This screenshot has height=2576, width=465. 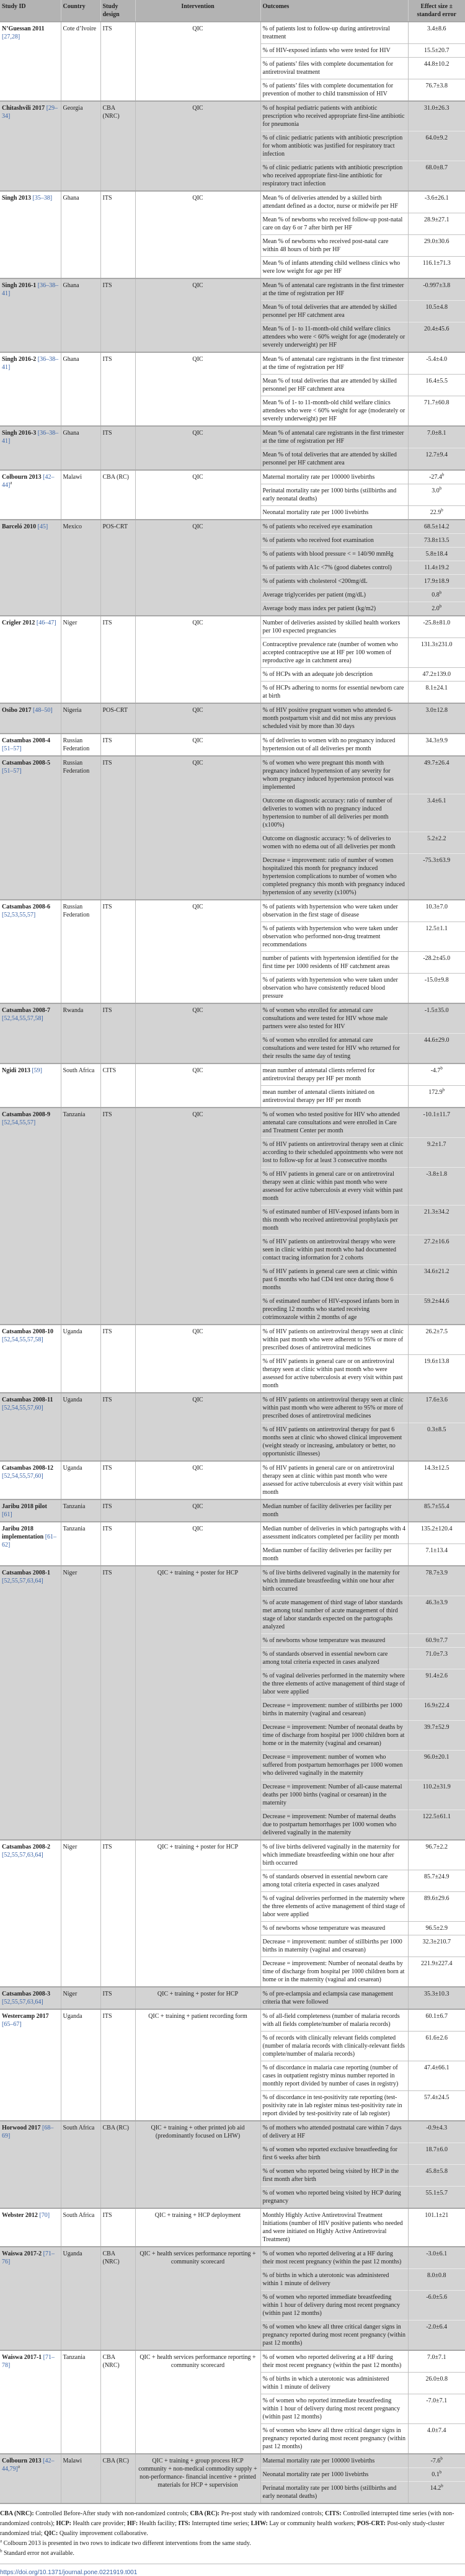 What do you see at coordinates (436, 1510) in the screenshot?
I see `effect-size-cell: 85.7±55.4` at bounding box center [436, 1510].